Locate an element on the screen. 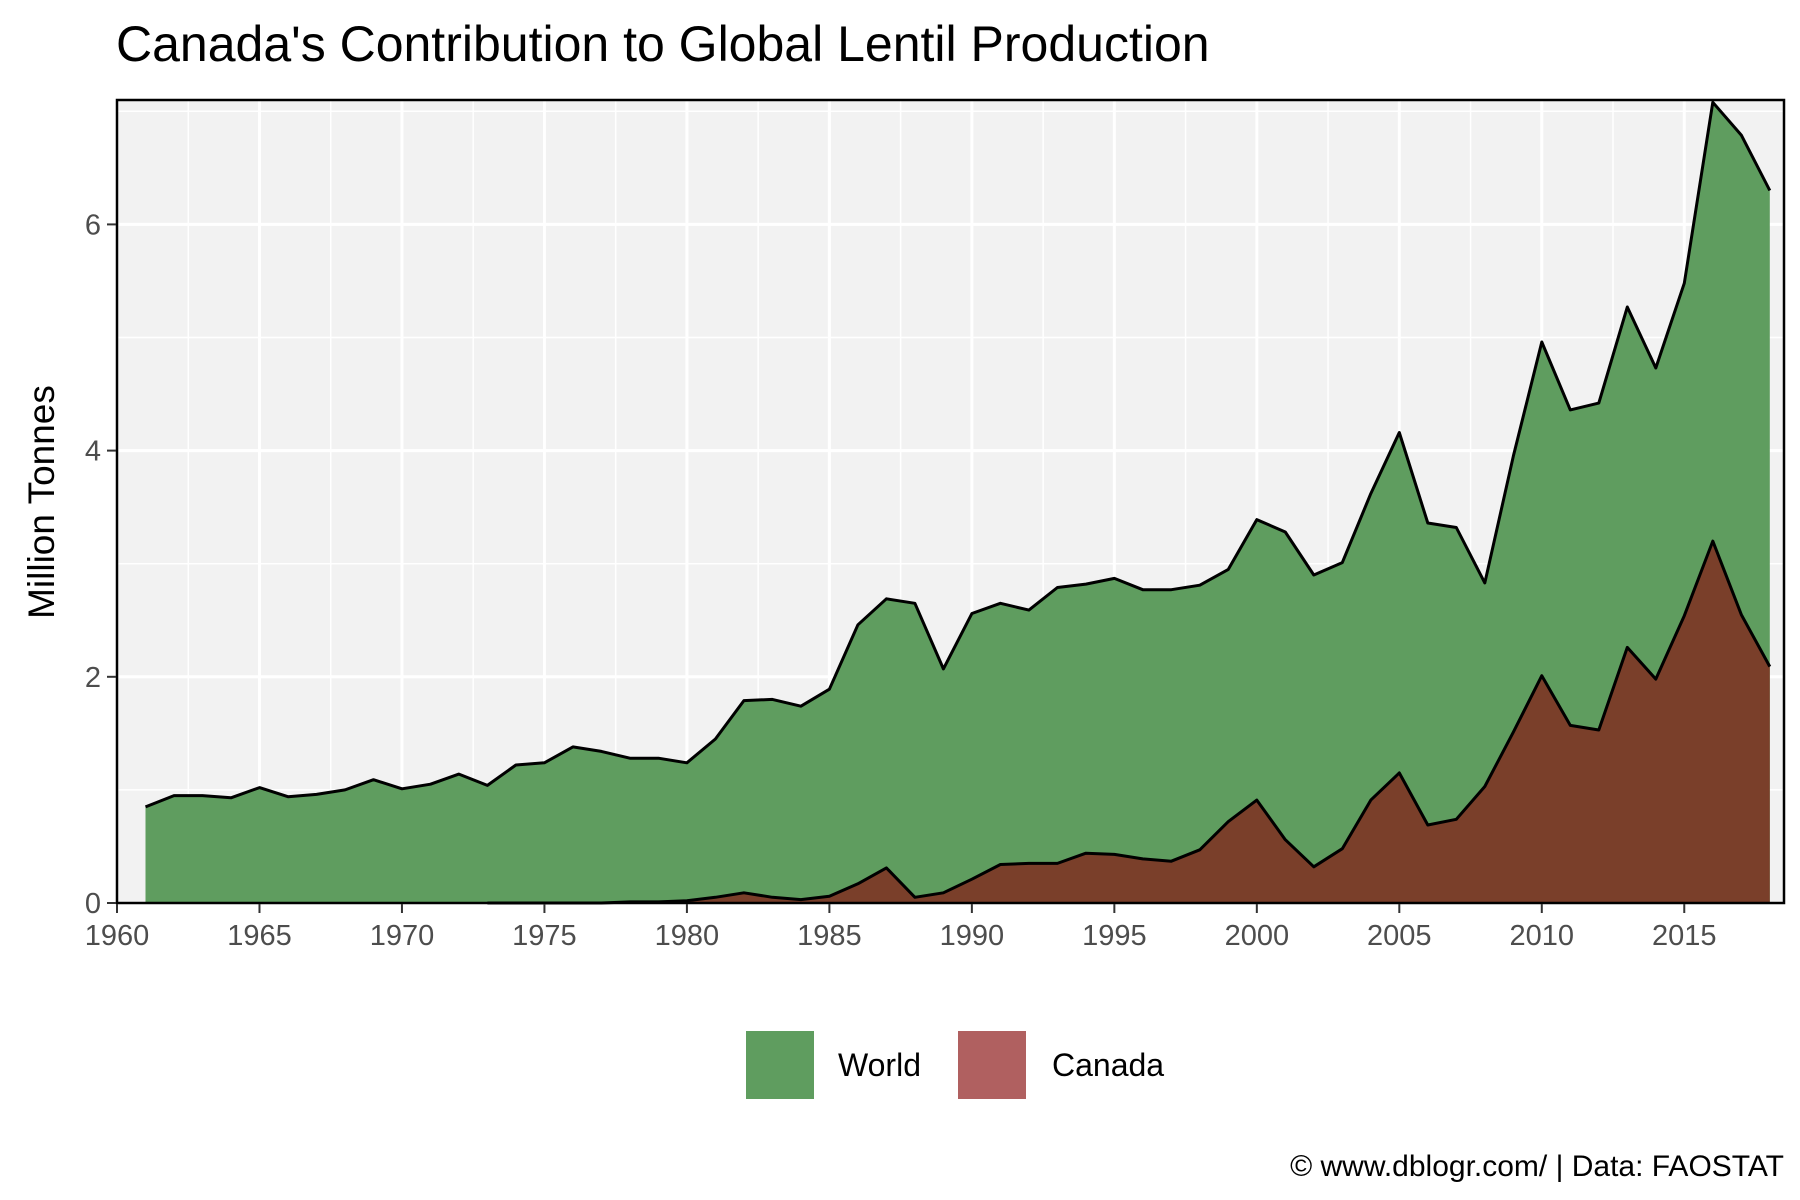 Image resolution: width=1800 pixels, height=1200 pixels. x-tick-label: 1990 is located at coordinates (972, 936).